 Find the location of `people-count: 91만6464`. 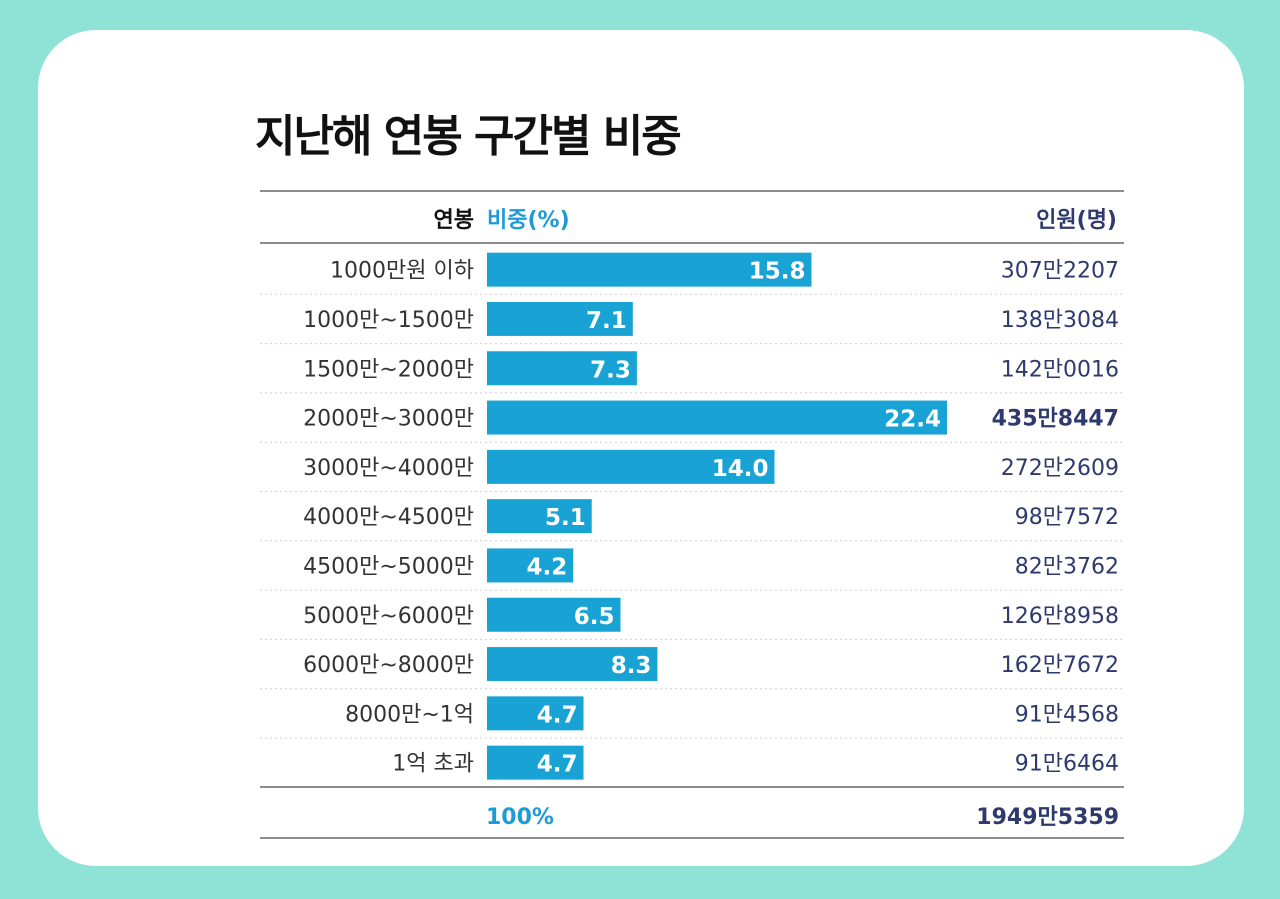

people-count: 91만6464 is located at coordinates (1067, 764).